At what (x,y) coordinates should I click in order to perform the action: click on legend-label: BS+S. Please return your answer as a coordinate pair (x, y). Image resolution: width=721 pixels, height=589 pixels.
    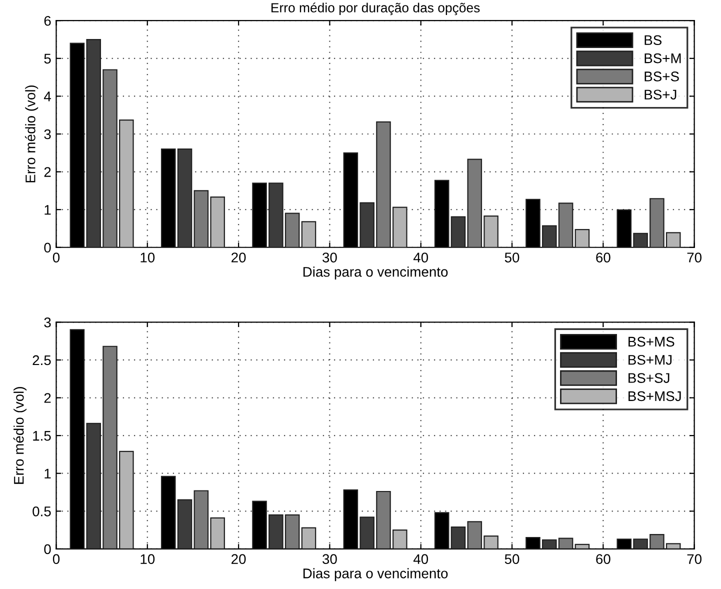
    Looking at the image, I should click on (661, 77).